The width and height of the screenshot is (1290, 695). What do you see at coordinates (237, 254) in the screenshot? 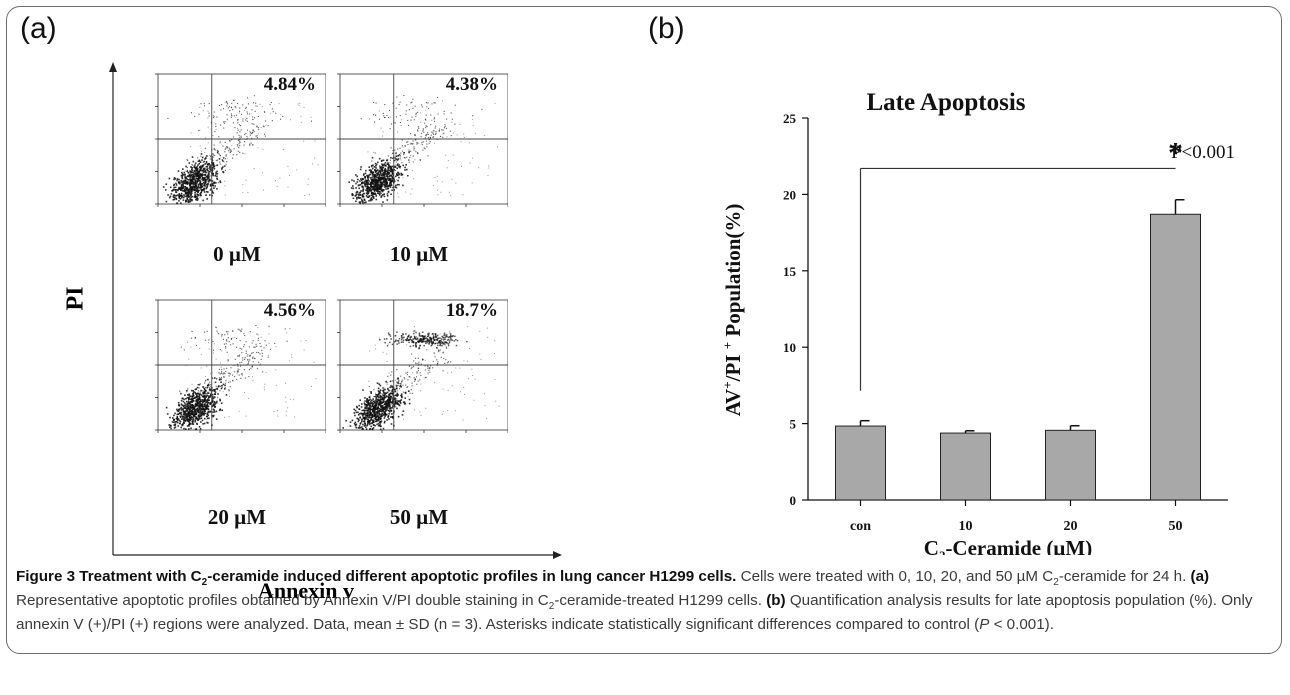
I see `dose-label-0: 0 µM` at bounding box center [237, 254].